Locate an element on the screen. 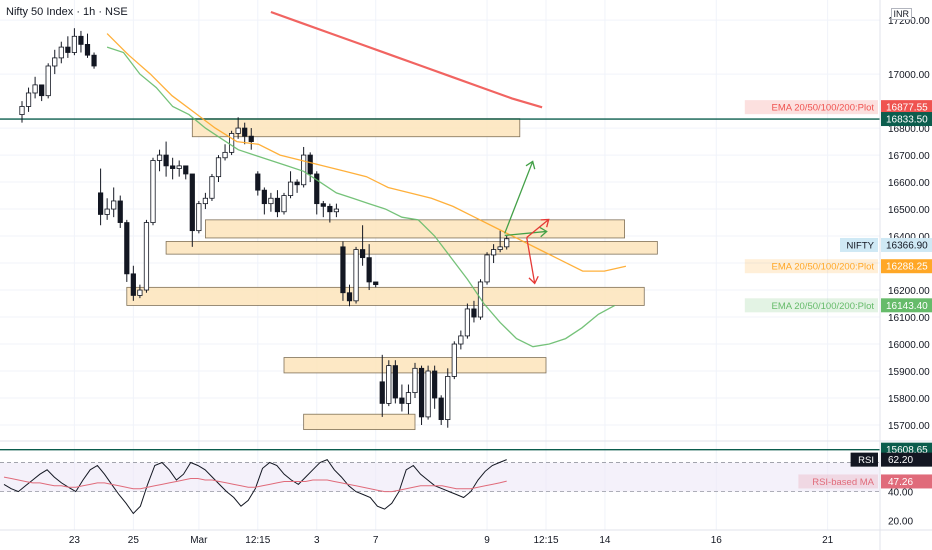  arrow-up-big-head is located at coordinates (530, 165).